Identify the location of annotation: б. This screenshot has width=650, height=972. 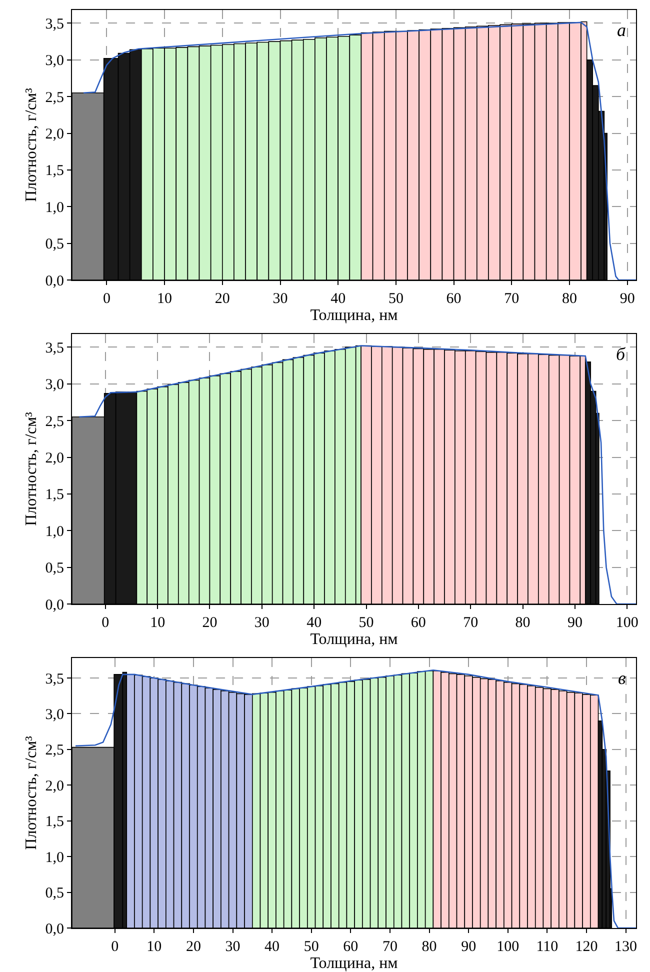
(621, 354).